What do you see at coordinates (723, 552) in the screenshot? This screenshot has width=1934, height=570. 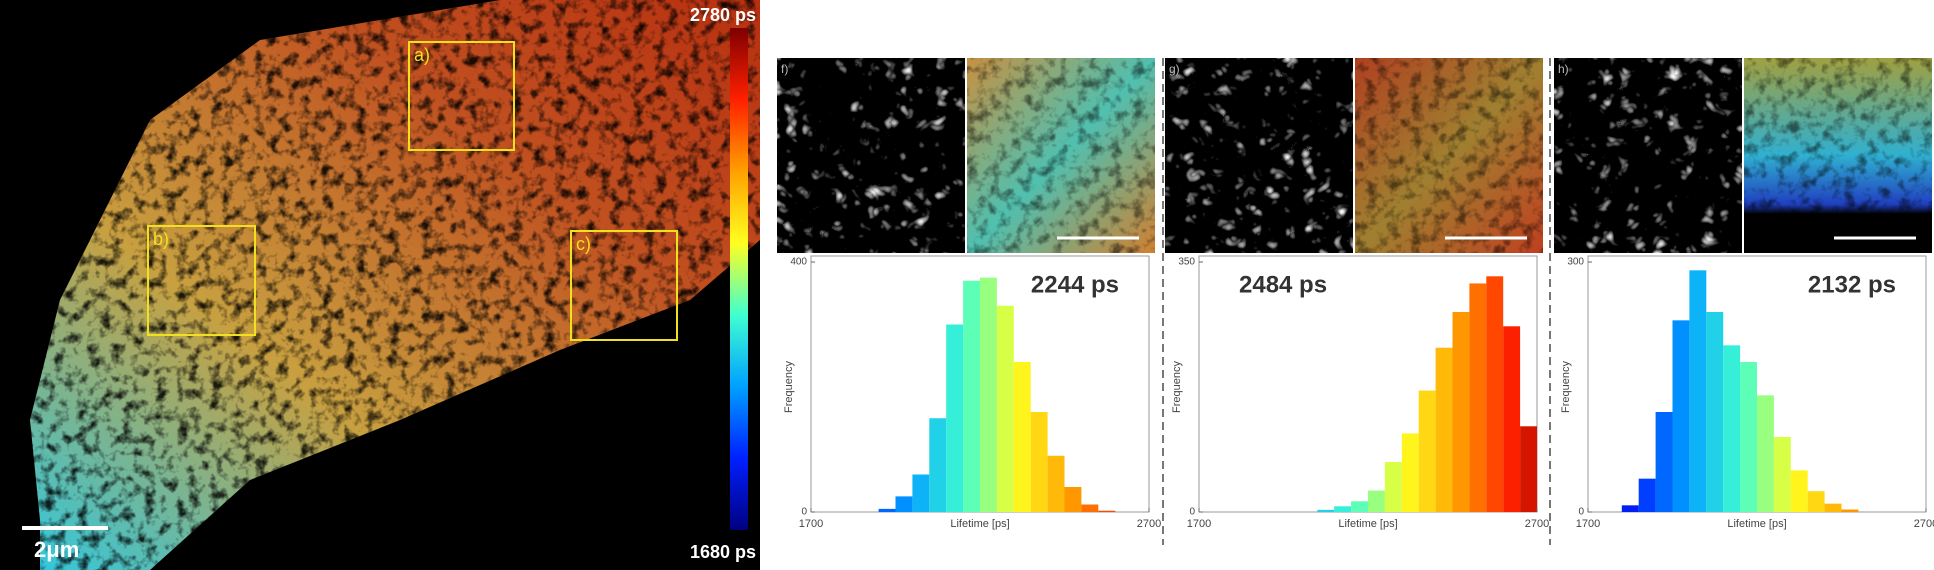 I see `colorbar-min: 1680 ps` at bounding box center [723, 552].